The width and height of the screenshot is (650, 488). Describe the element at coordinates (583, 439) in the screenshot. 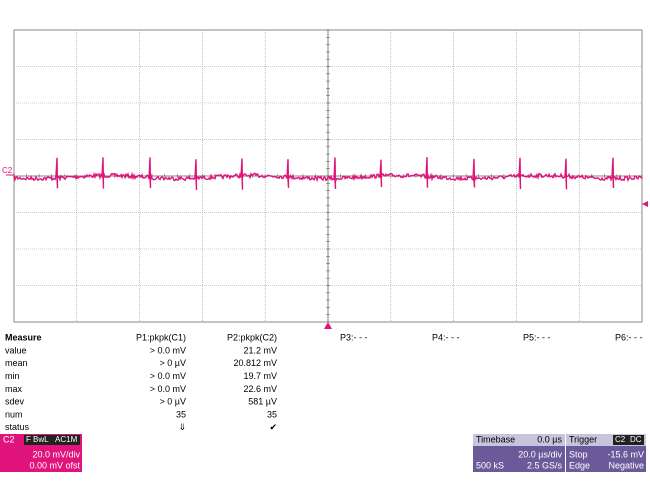

I see `trigger-title: Trigger` at that location.